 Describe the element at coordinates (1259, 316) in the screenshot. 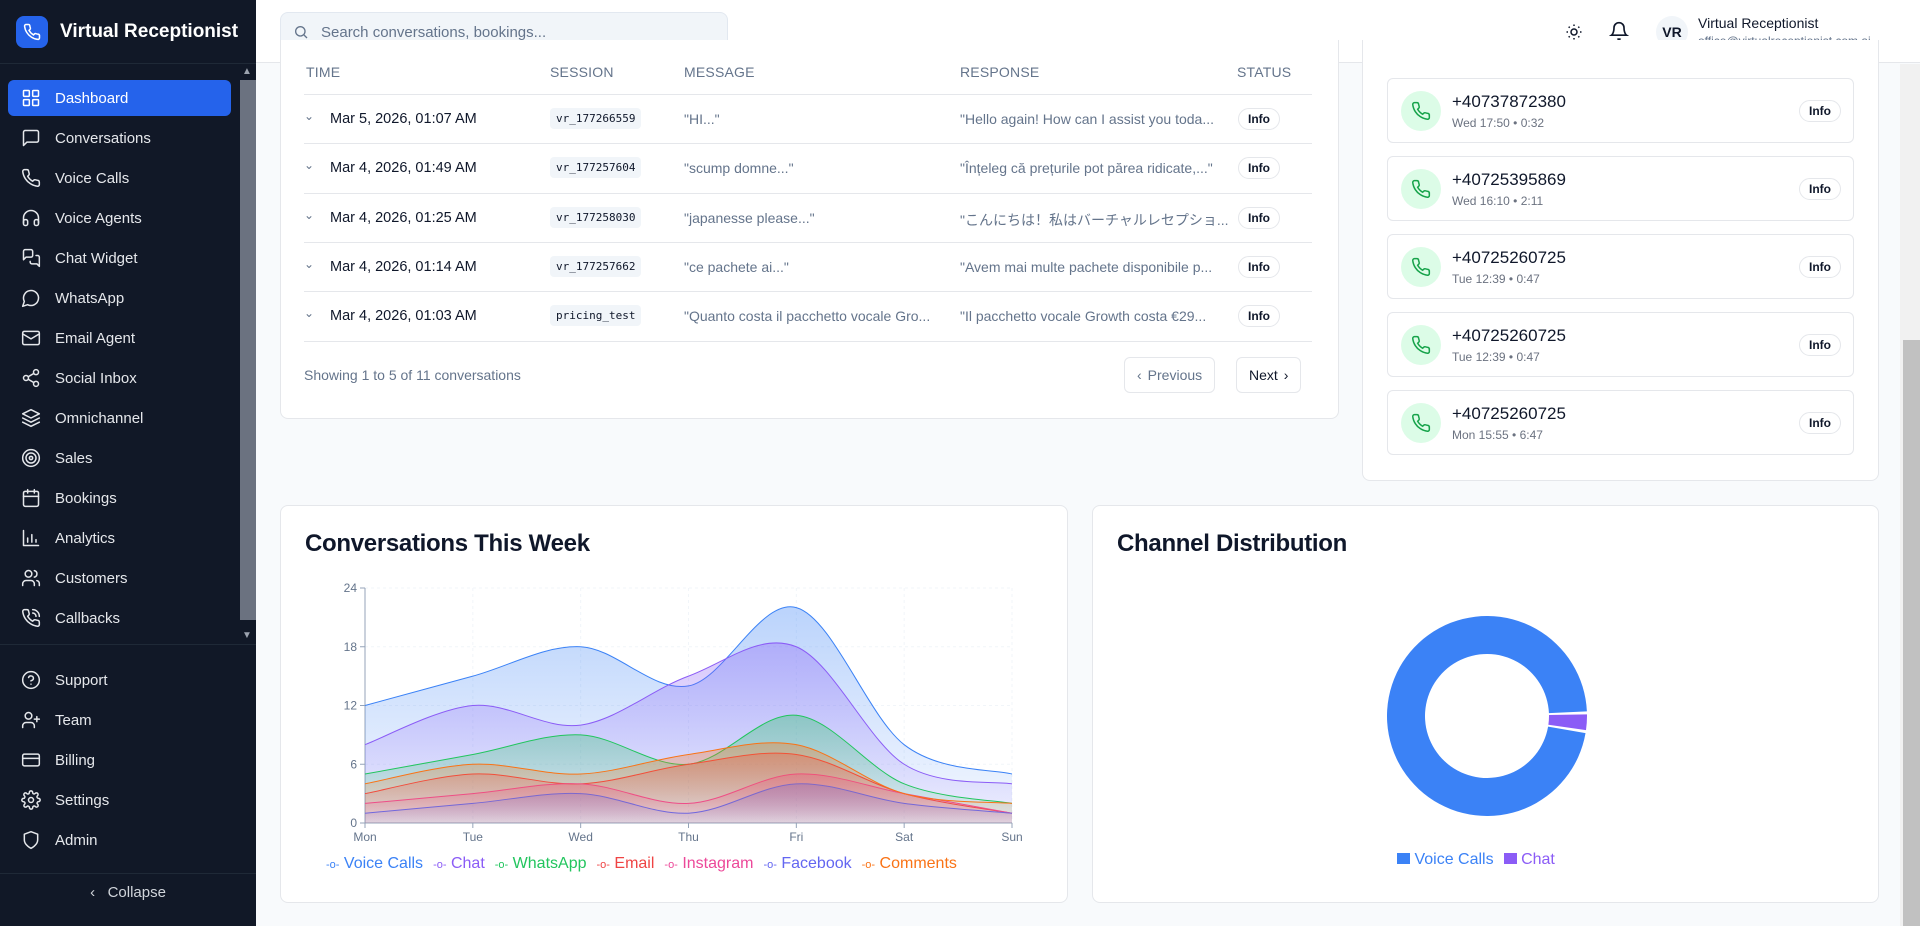

I see `status-badge: Info` at that location.